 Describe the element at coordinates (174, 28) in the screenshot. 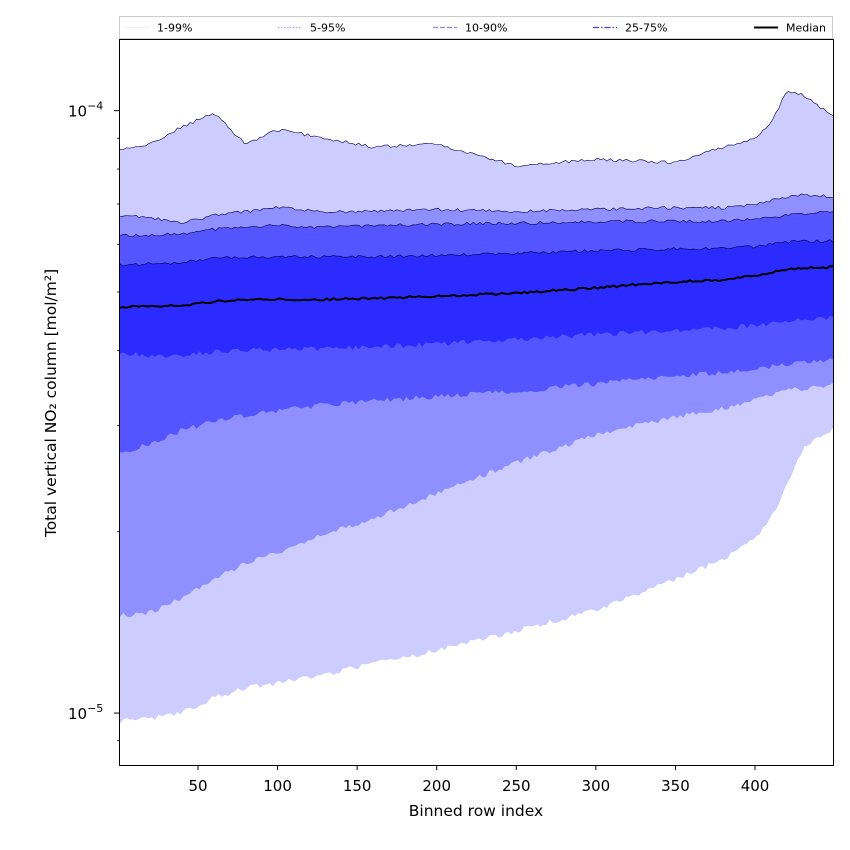

I see `legend-label: 1-99%` at that location.